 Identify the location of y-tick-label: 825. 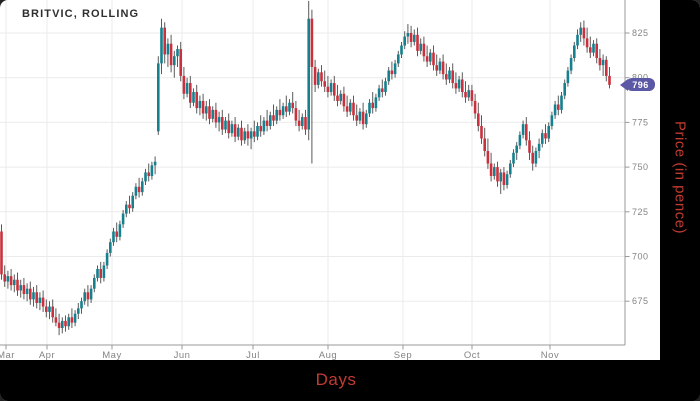
(640, 33).